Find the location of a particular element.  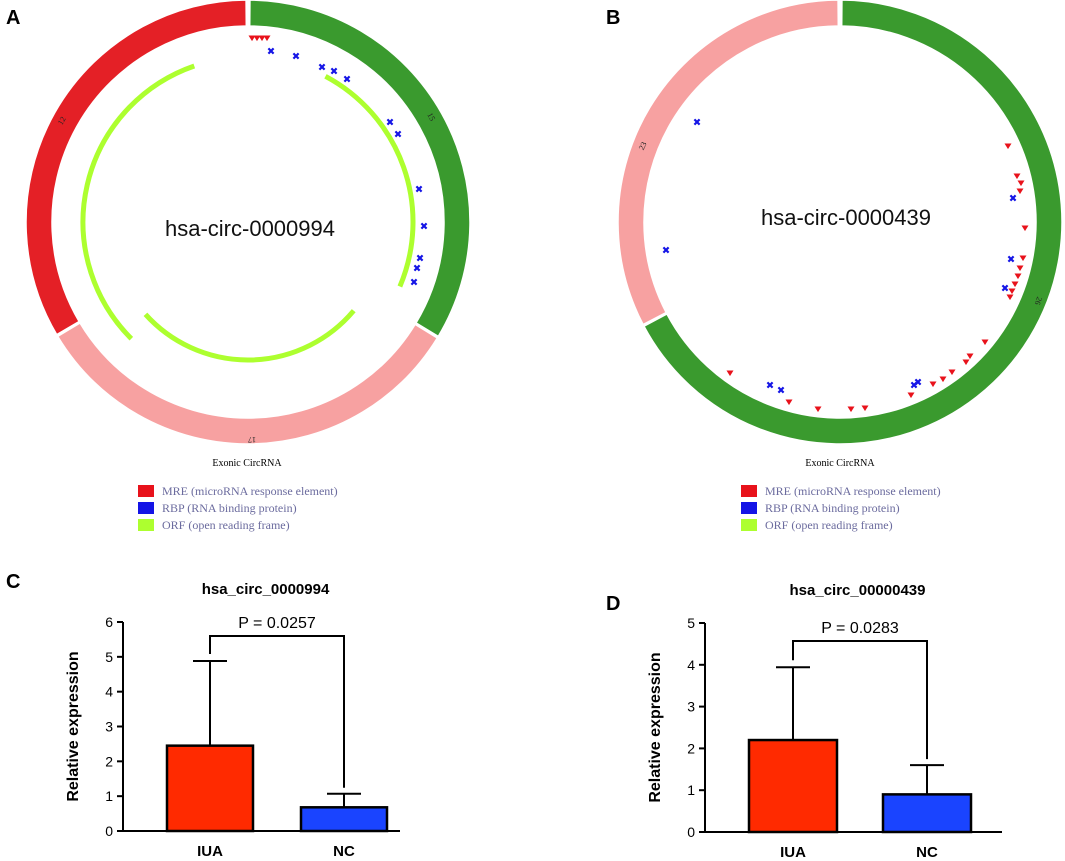

panel-a-caption: Exonic CircRNA is located at coordinates (247, 463).